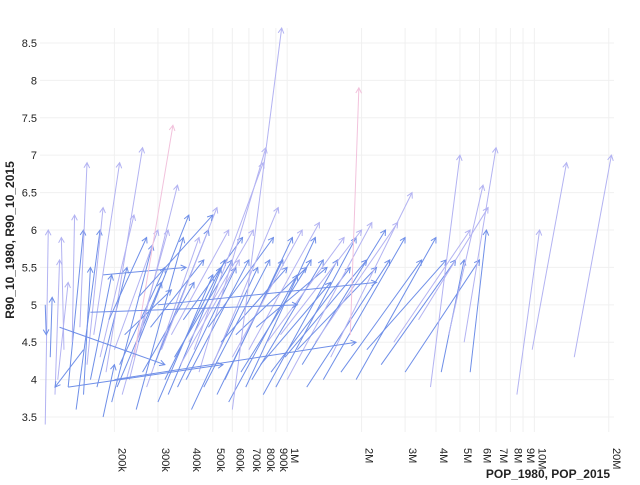 Image resolution: width=640 pixels, height=485 pixels. Describe the element at coordinates (412, 455) in the screenshot. I see `x-tick-label: 3M` at that location.